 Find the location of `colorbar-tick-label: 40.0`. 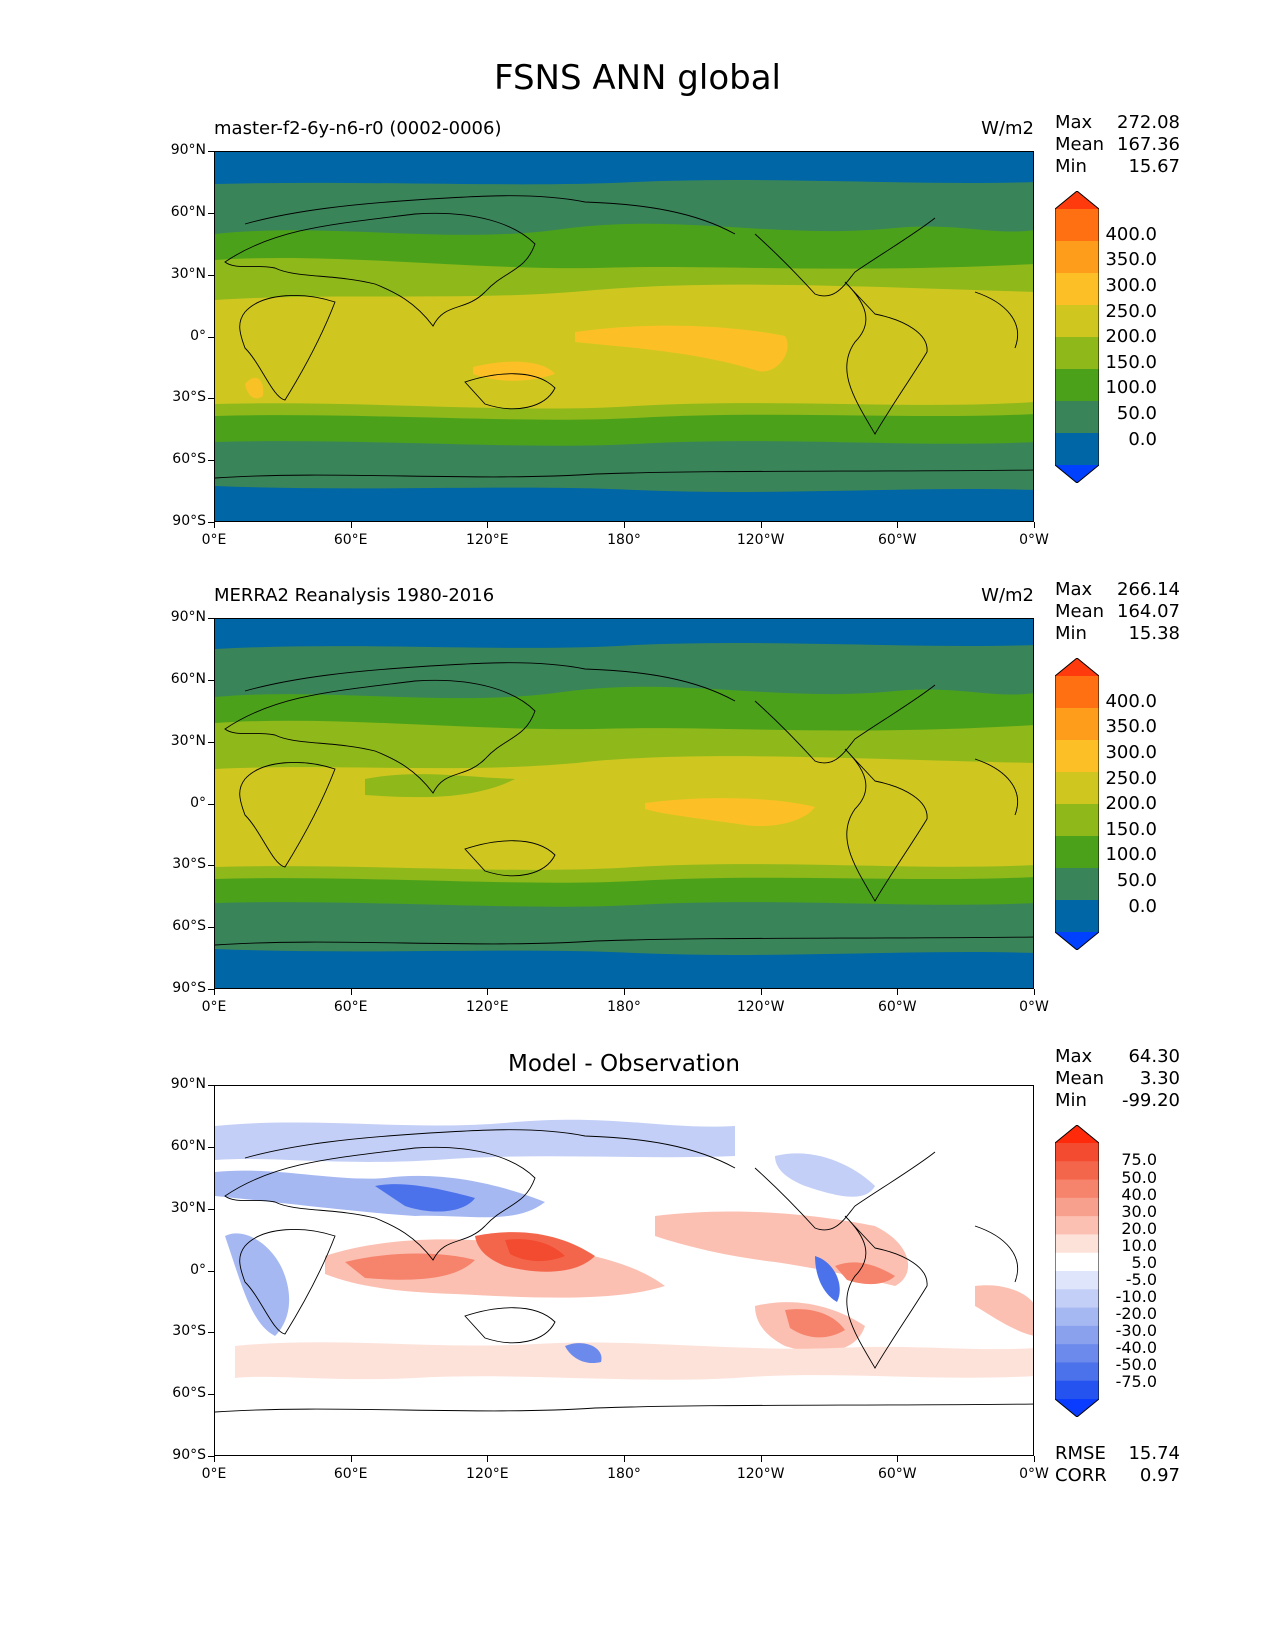

colorbar-tick-label: 40.0 is located at coordinates (1139, 1194).